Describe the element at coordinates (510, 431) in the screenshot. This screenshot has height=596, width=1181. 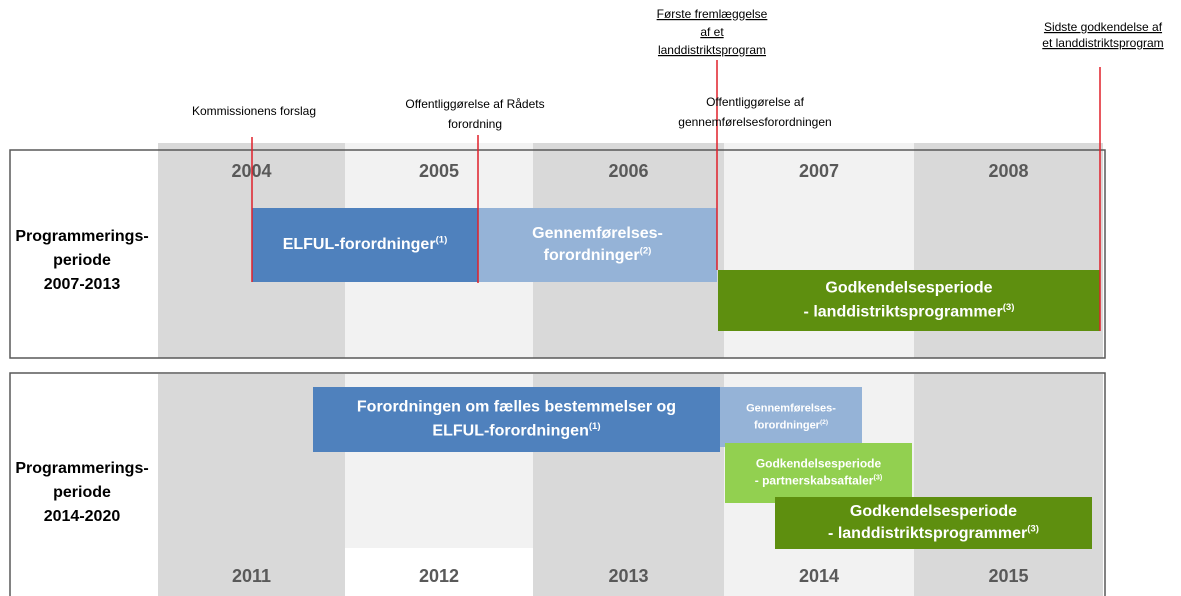
I see `bar-label-line: ELFUL-forordningen` at that location.